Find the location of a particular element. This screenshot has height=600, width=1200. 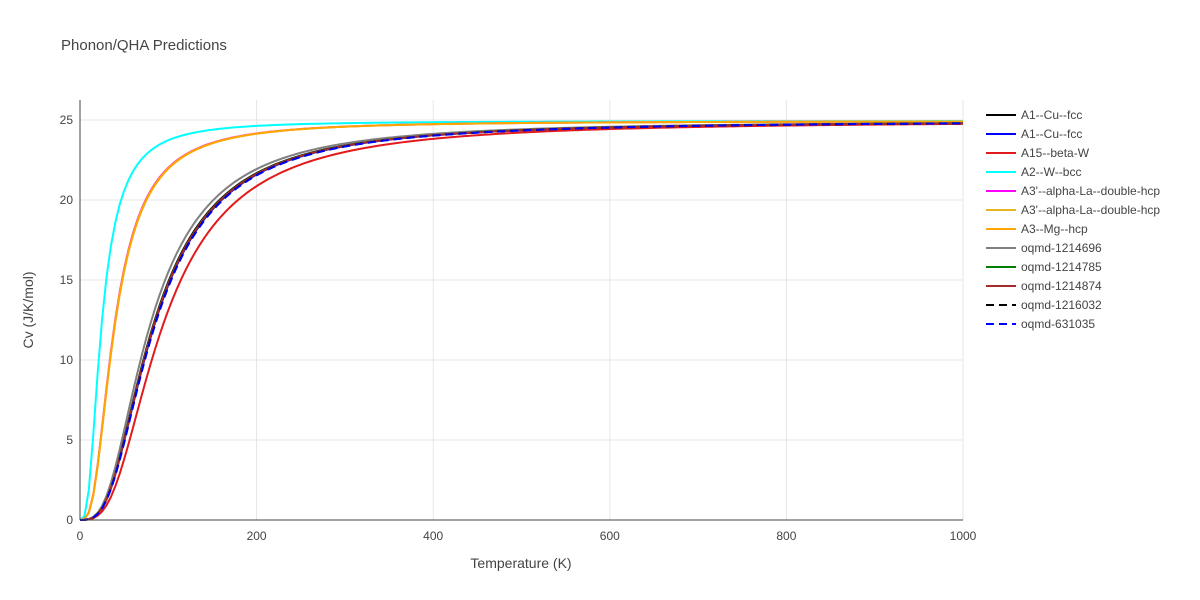

x-tick-label: 1000 is located at coordinates (963, 536).